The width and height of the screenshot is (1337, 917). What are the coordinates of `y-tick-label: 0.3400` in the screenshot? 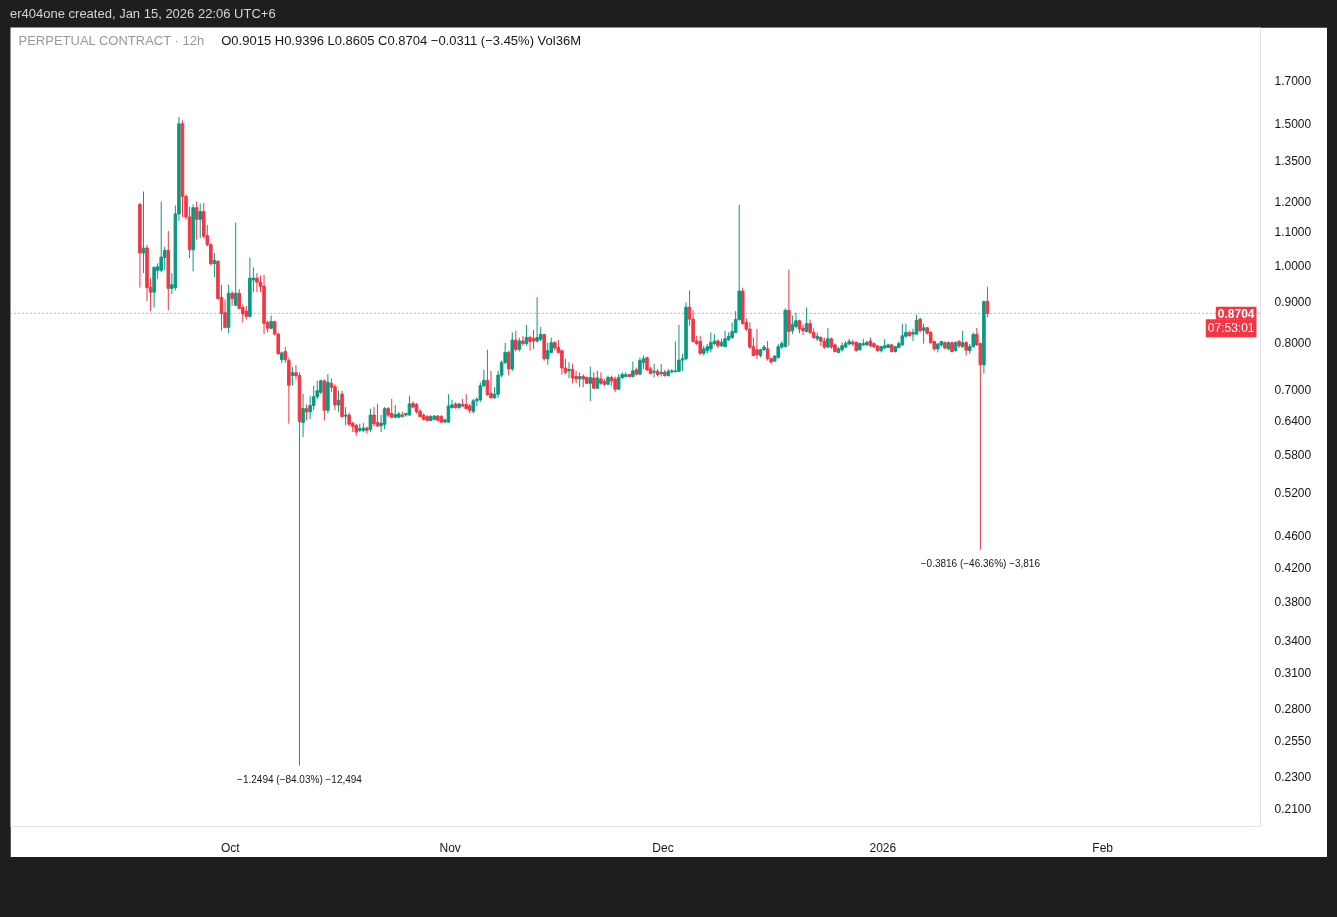 It's located at (1293, 641).